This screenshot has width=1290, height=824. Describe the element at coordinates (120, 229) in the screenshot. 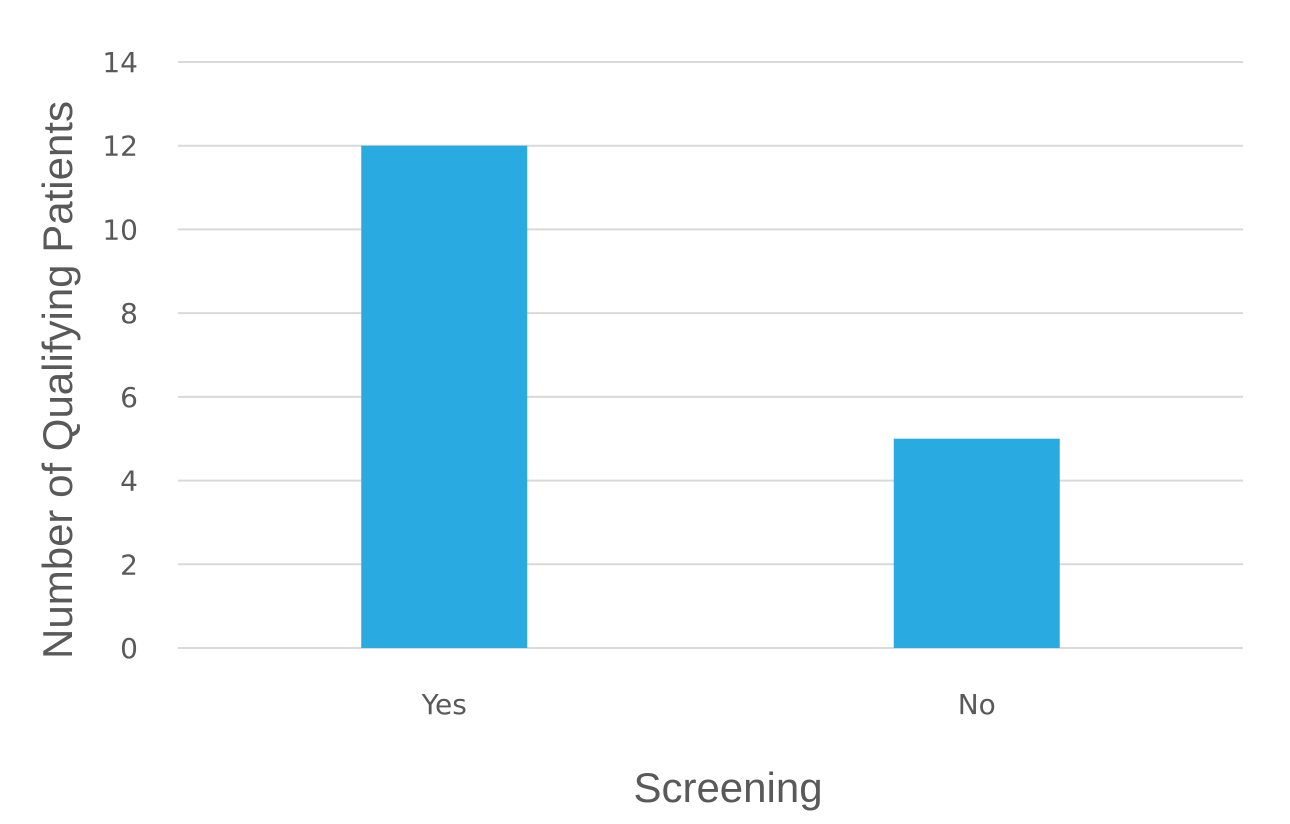

I see `y-tick-label: 10` at that location.